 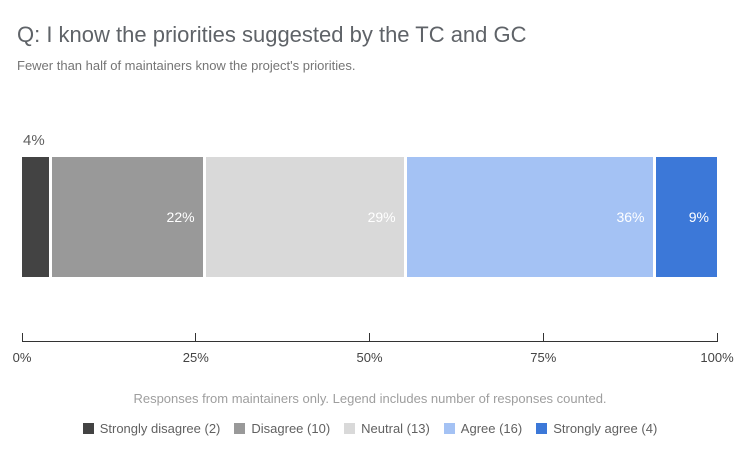 I want to click on bar-segment-disagree: 22%, so click(x=127, y=217).